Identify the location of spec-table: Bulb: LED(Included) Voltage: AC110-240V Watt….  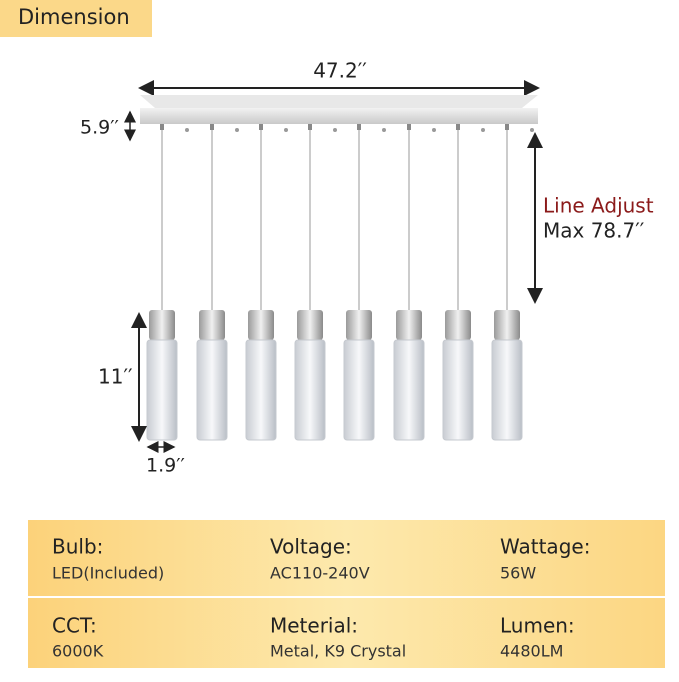
(321, 598).